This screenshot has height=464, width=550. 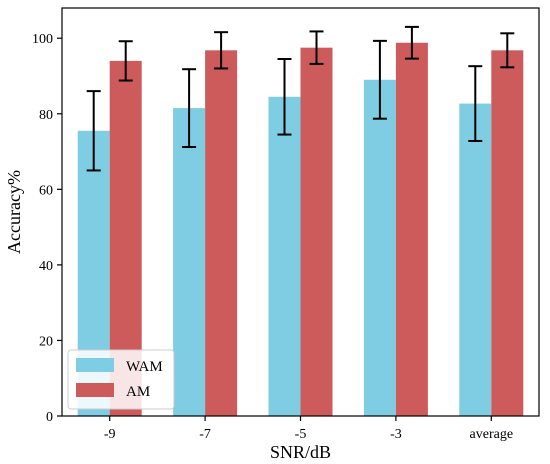 I want to click on x-axis-label: SNR/dB, so click(x=300, y=452).